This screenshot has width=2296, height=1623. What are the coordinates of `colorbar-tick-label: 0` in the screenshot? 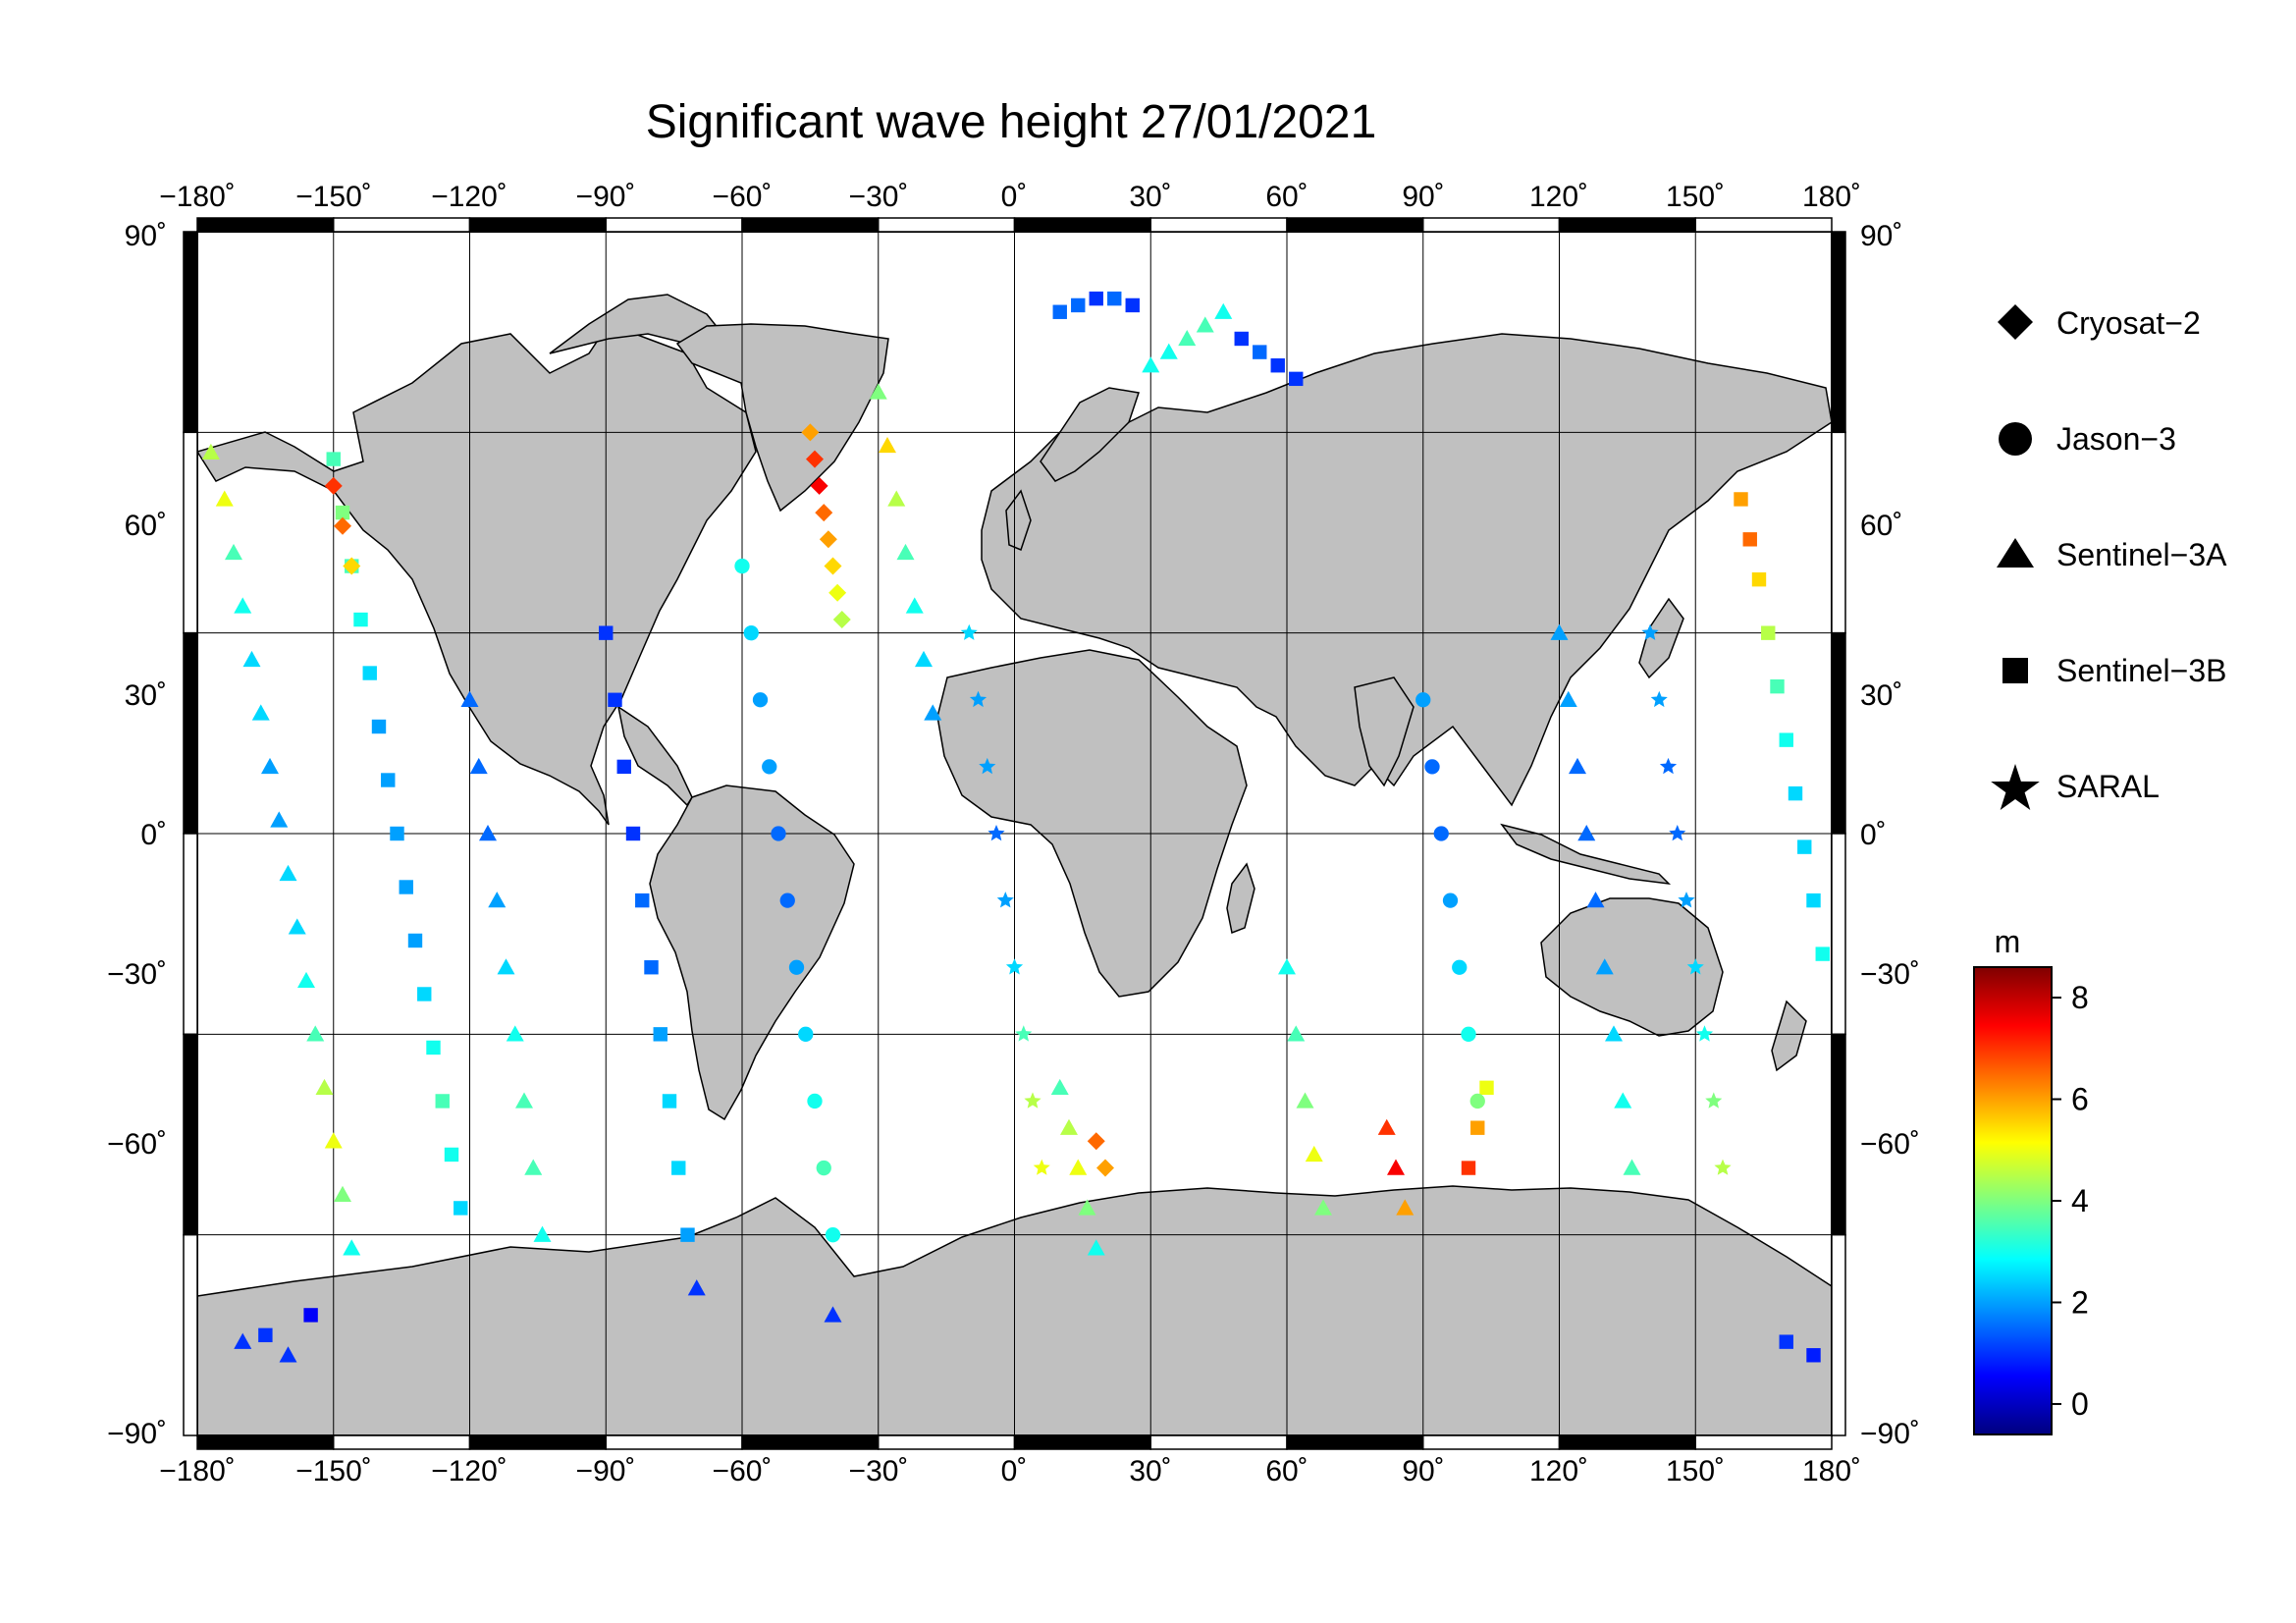 It's located at (2080, 1404).